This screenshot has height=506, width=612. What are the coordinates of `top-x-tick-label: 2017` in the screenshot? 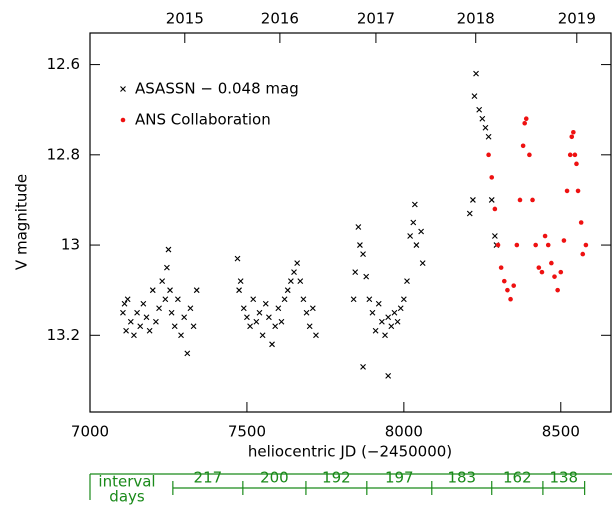 It's located at (376, 19).